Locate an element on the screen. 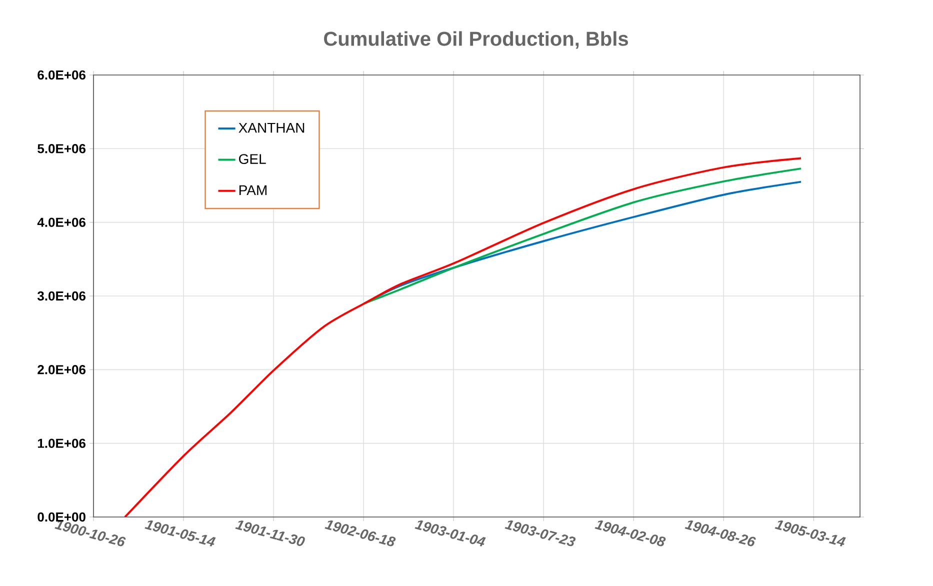 The image size is (933, 586). y-tick-label: 5.0E+06 is located at coordinates (62, 149).